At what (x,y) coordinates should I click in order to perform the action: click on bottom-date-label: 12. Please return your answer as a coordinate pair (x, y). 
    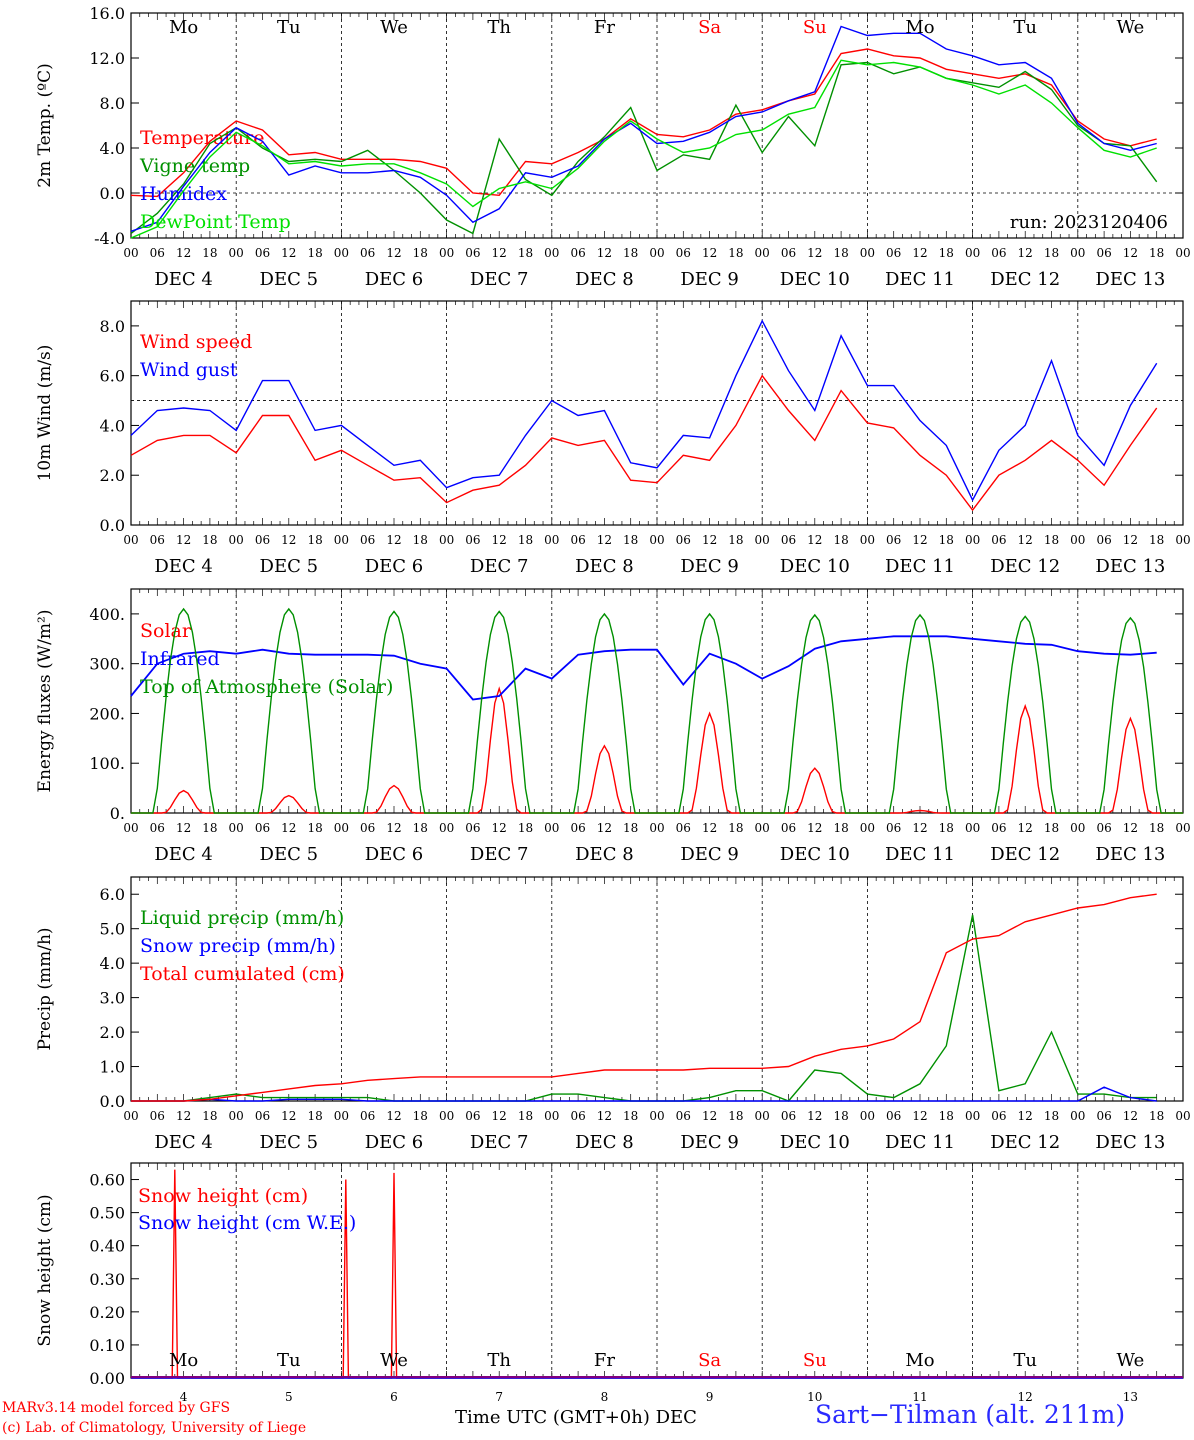
    Looking at the image, I should click on (1025, 1397).